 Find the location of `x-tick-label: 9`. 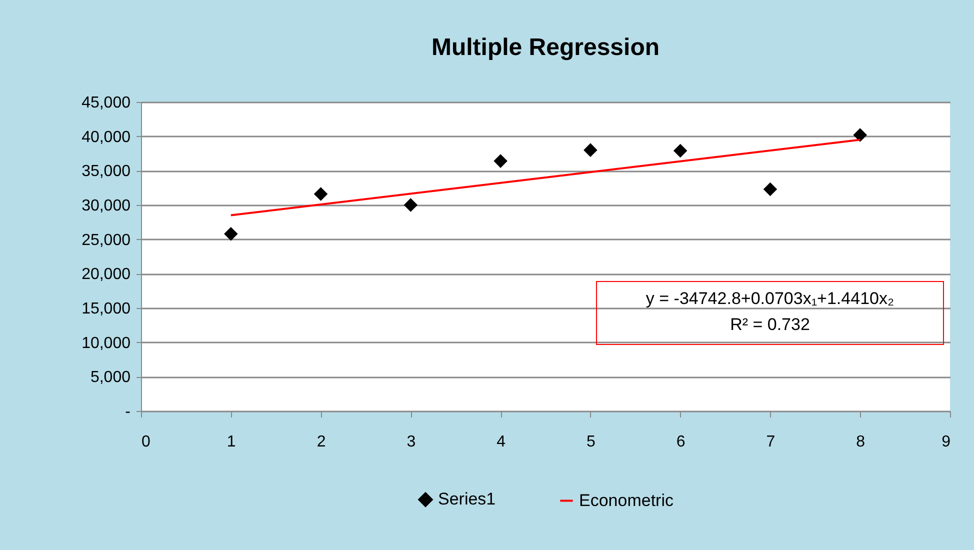

x-tick-label: 9 is located at coordinates (946, 442).